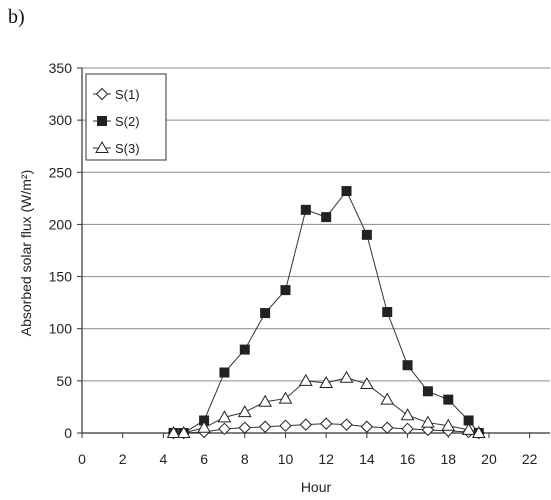 The width and height of the screenshot is (551, 500). What do you see at coordinates (64, 381) in the screenshot?
I see `y-tick-label: 50` at bounding box center [64, 381].